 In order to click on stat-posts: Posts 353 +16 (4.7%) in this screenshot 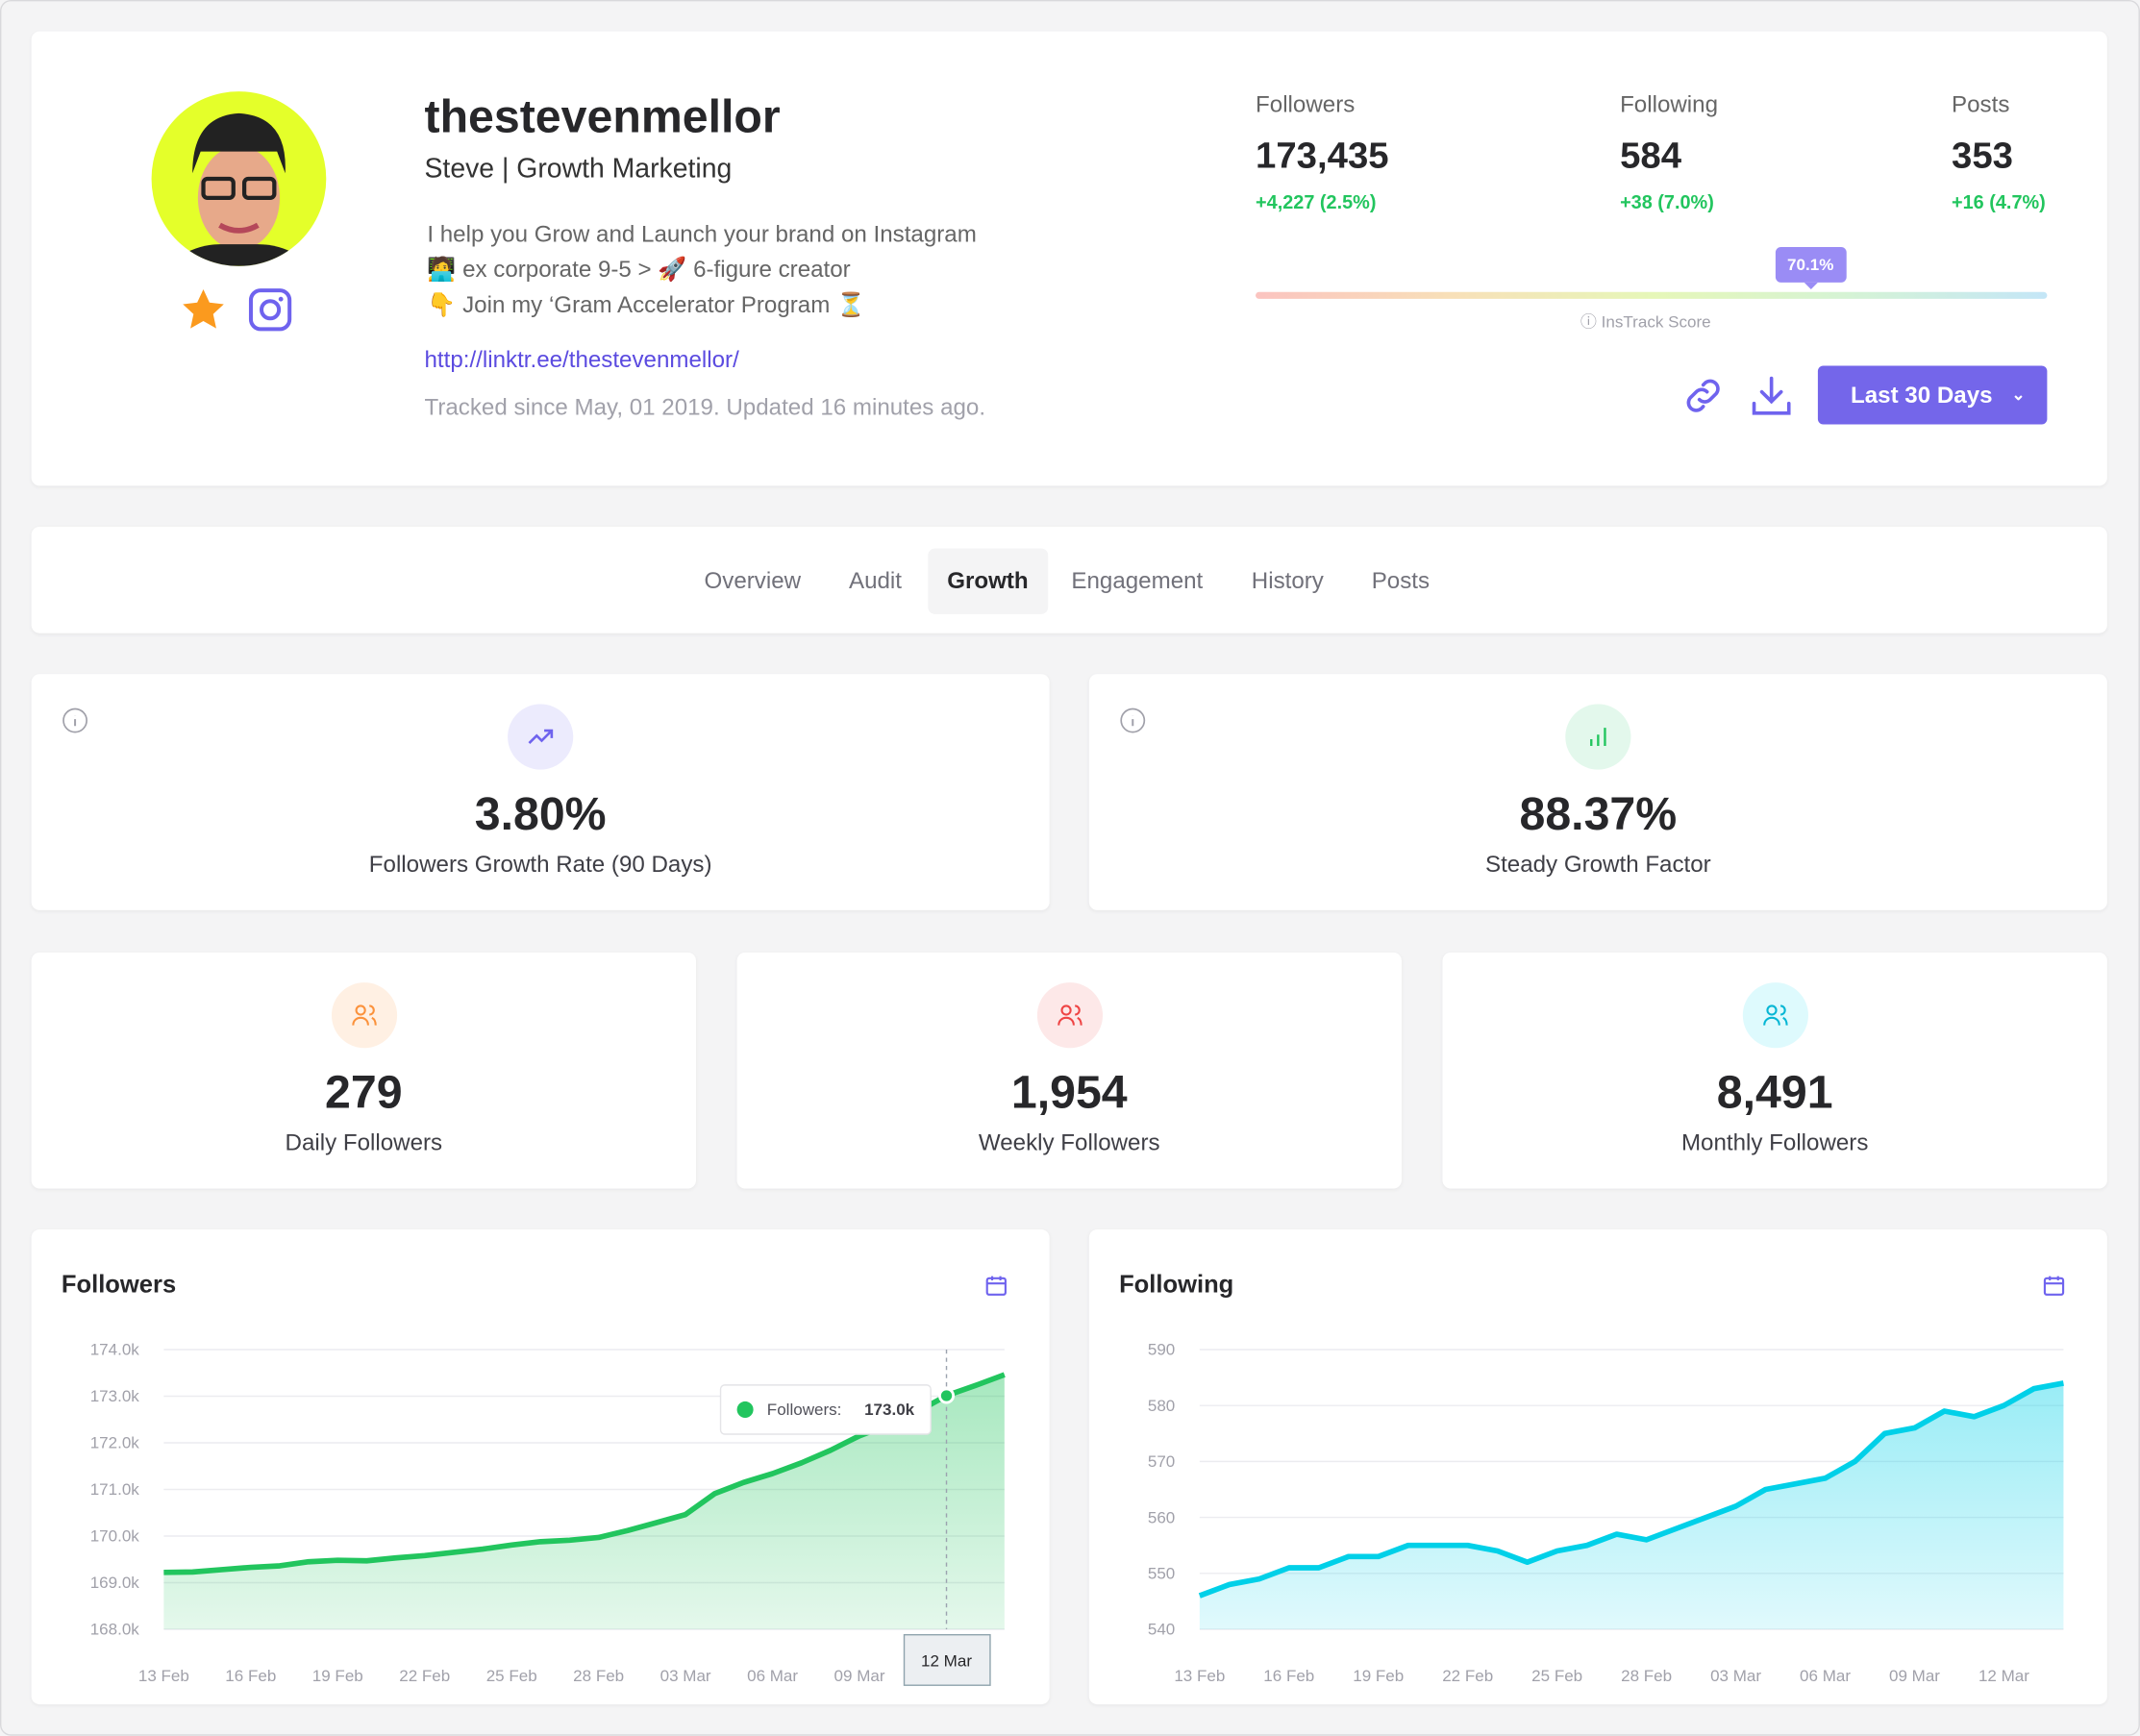, I will do `click(1999, 151)`.